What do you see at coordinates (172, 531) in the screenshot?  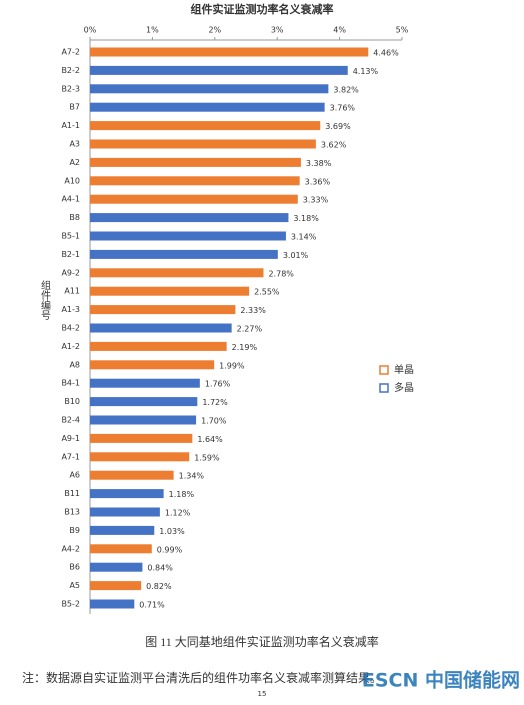 I see `value-label: 1.03%` at bounding box center [172, 531].